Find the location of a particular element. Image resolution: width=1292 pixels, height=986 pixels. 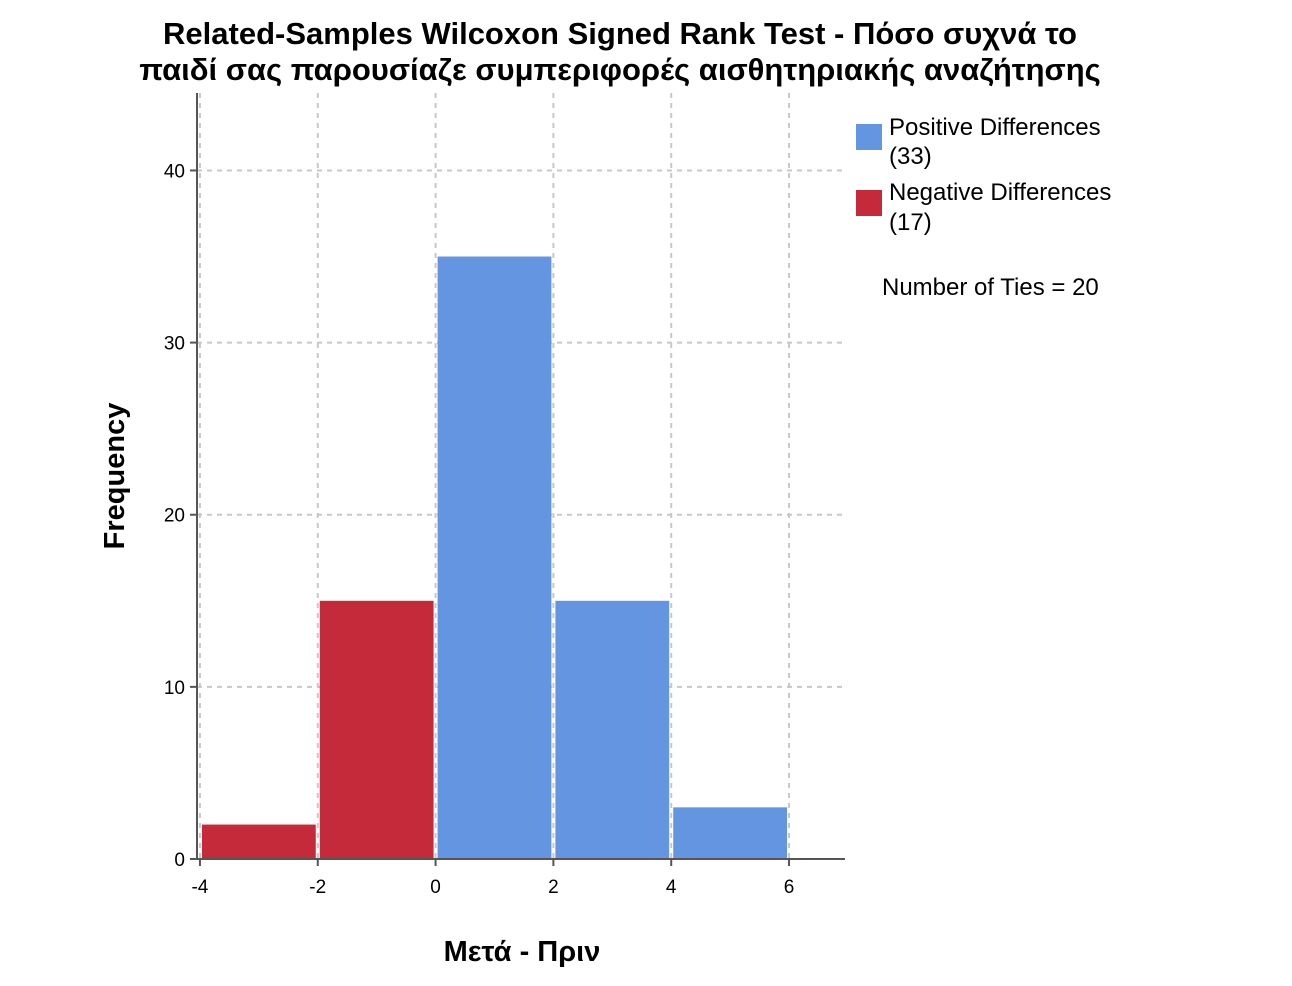

y-tick-label: 30 is located at coordinates (174, 344).